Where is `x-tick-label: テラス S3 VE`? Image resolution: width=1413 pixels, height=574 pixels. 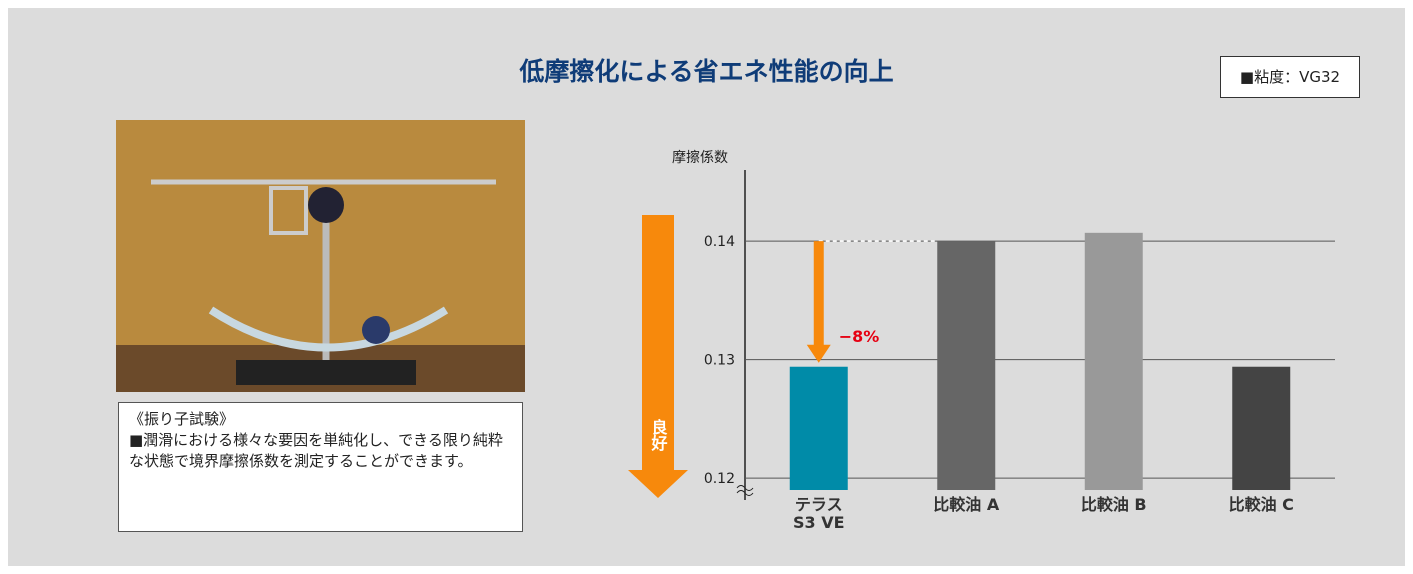
x-tick-label: テラス S3 VE is located at coordinates (818, 513).